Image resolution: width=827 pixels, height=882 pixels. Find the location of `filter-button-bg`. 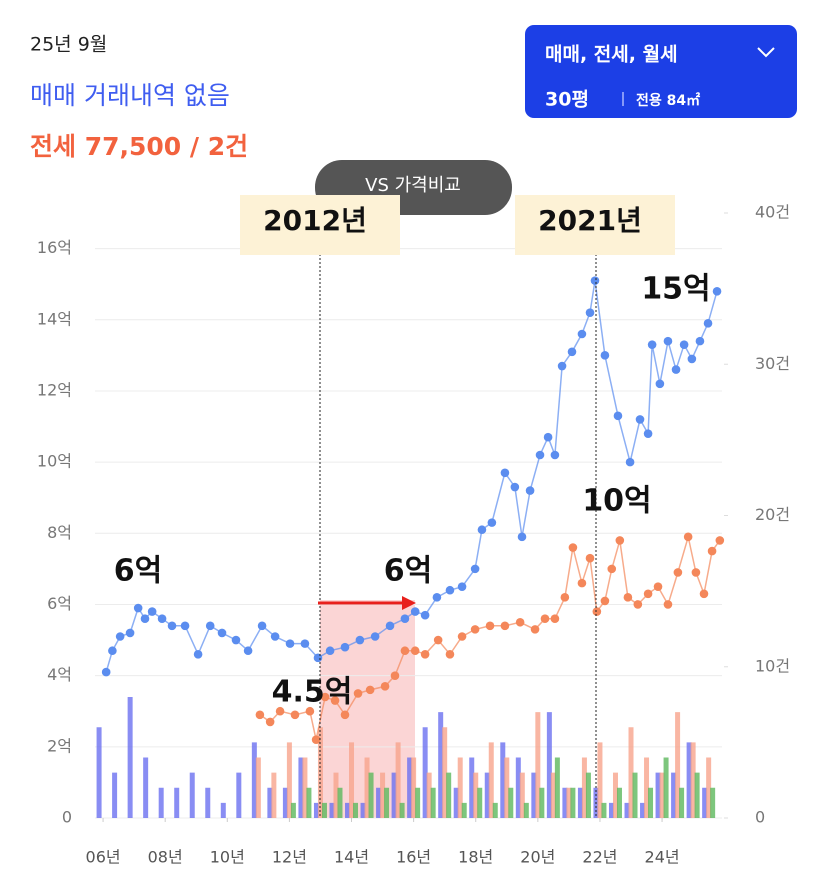

filter-button-bg is located at coordinates (661, 71).